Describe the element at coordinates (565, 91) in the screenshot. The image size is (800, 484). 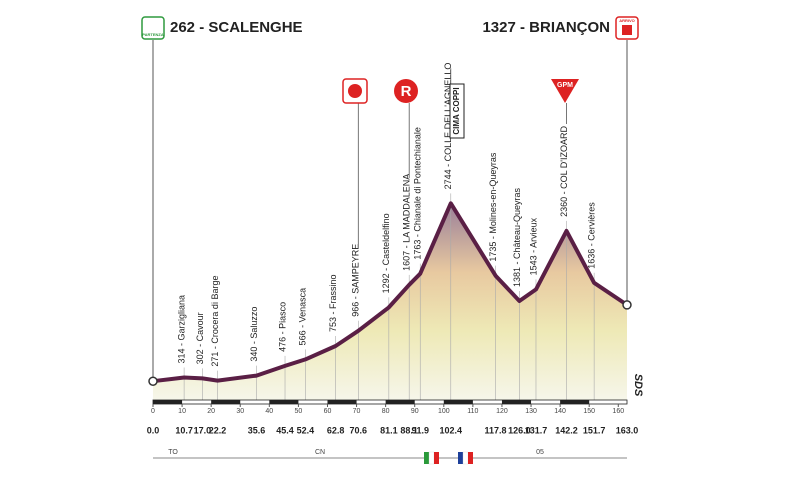
I see `gpm-icon` at that location.